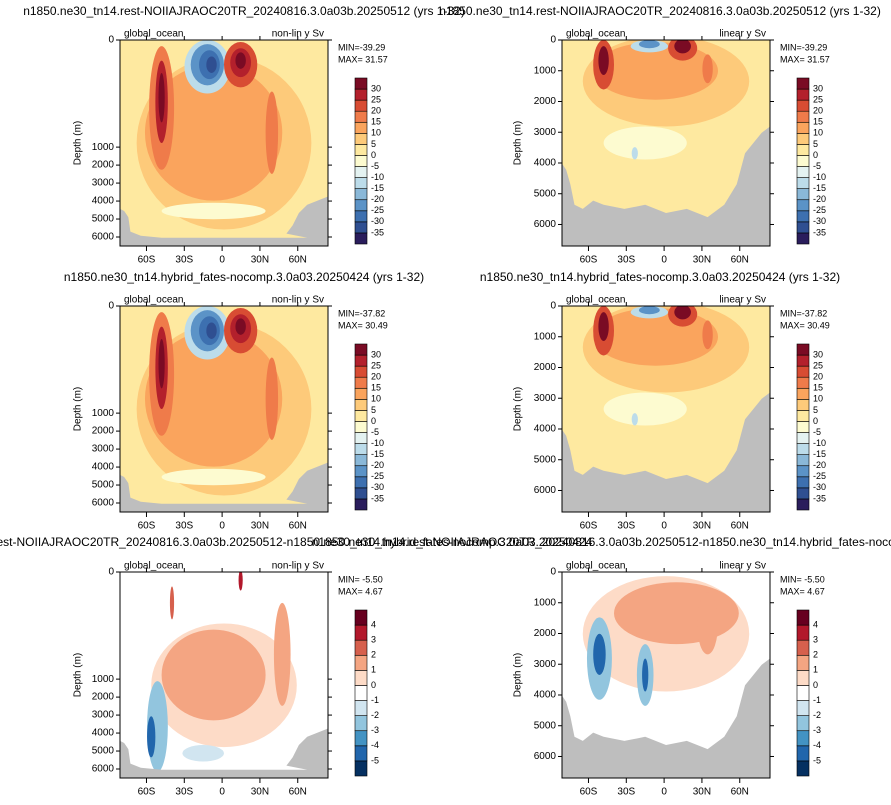 This screenshot has width=891, height=805. What do you see at coordinates (377, 476) in the screenshot?
I see `colorbar-label: -25` at bounding box center [377, 476].